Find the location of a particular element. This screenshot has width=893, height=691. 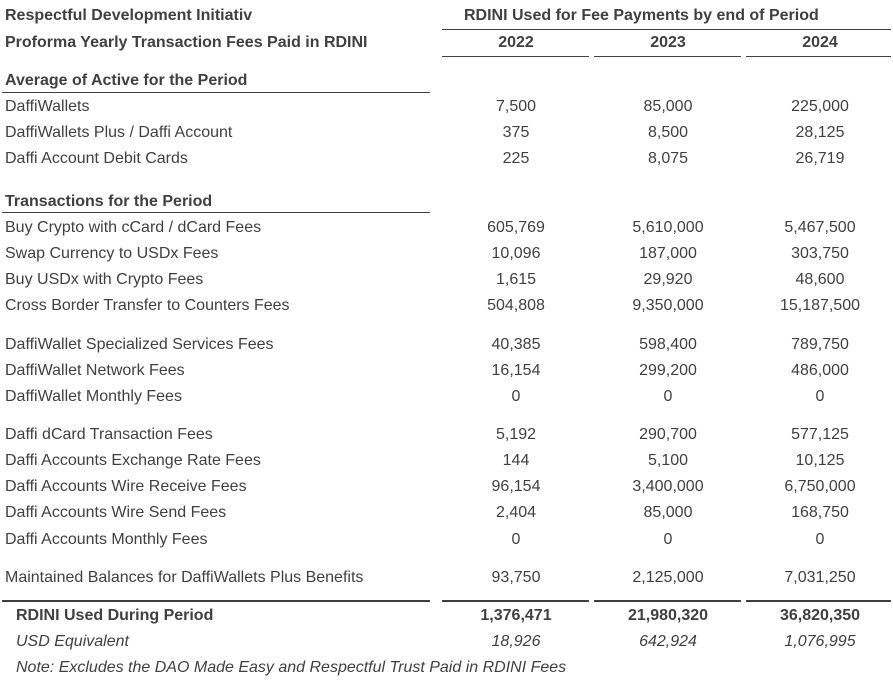

cell-2022: 93,750 is located at coordinates (516, 577).